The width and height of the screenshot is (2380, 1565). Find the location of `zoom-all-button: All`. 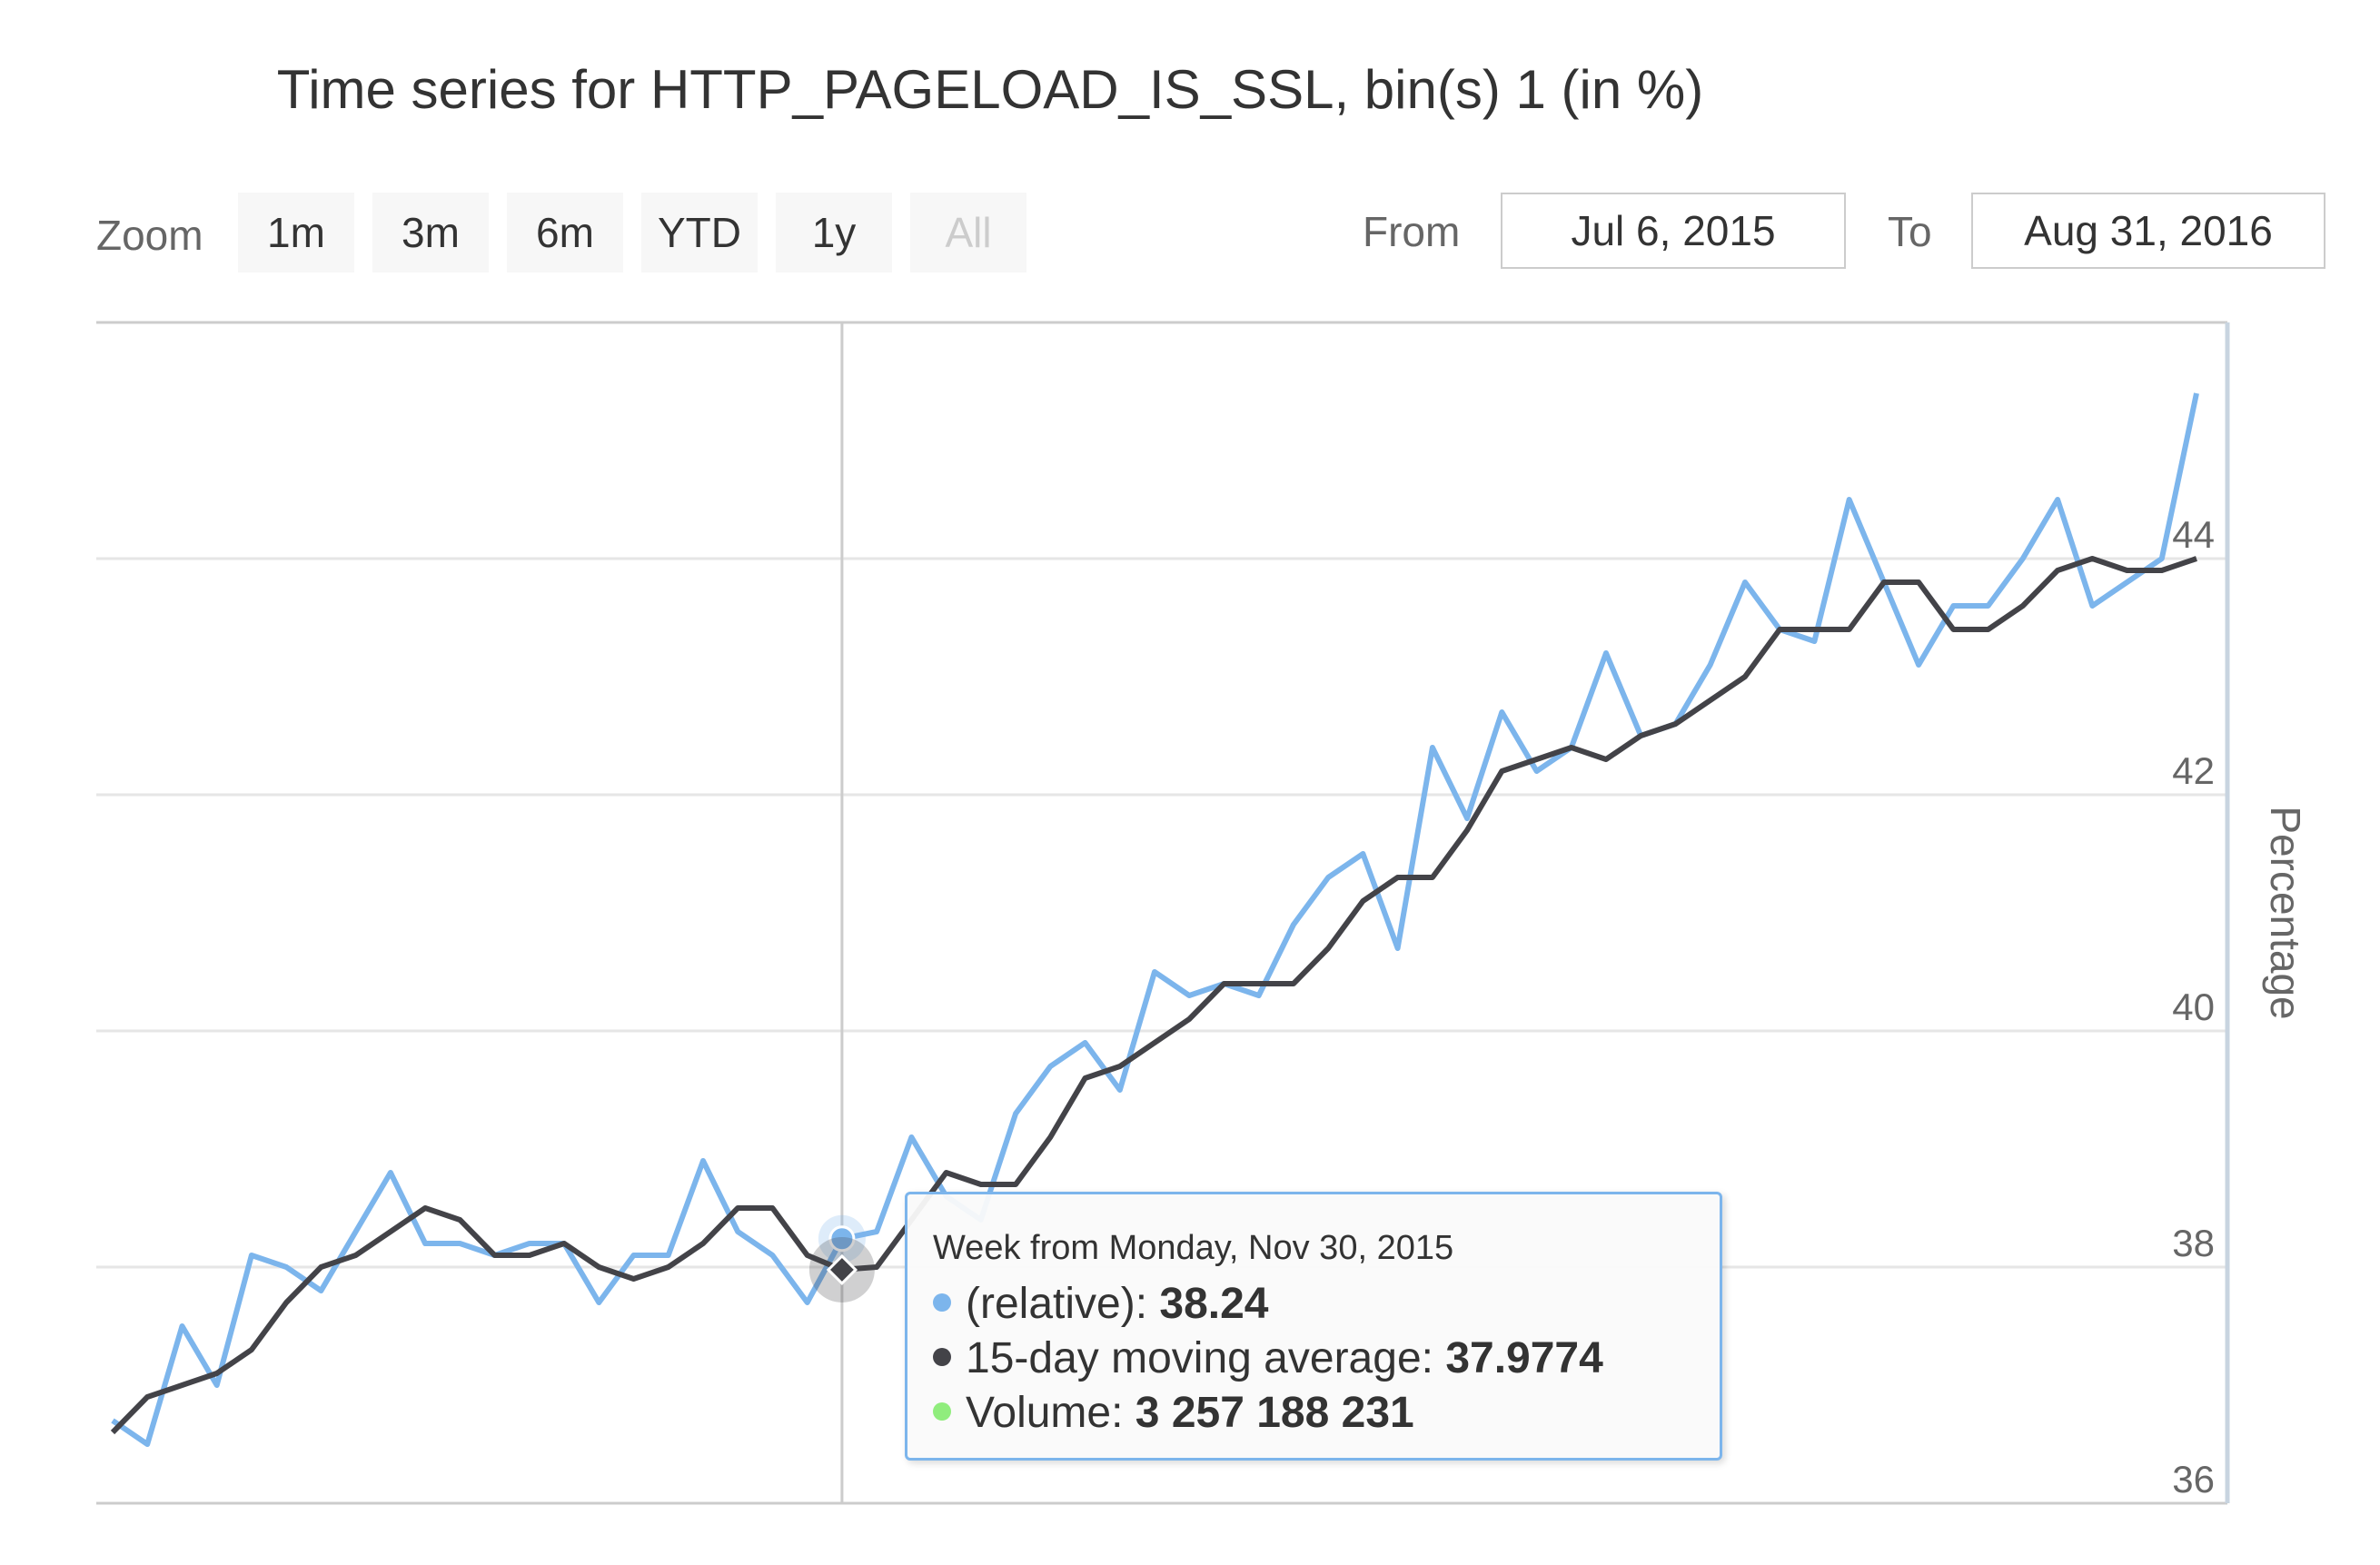

zoom-all-button: All is located at coordinates (968, 232).